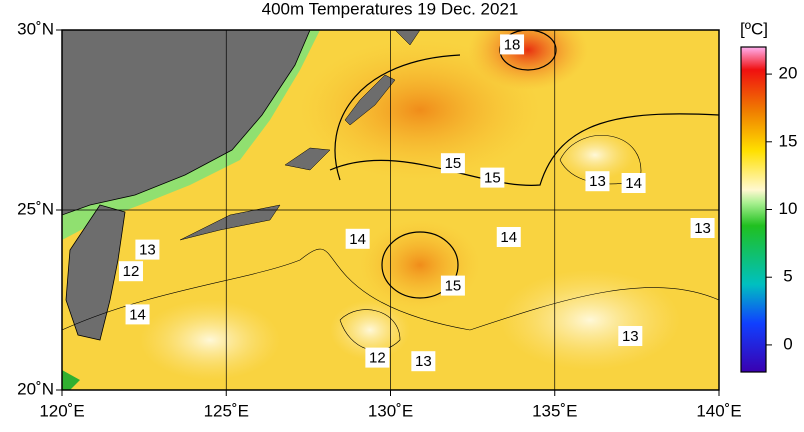 The width and height of the screenshot is (804, 432). I want to click on x-tick-label: 120˚E, so click(61, 410).